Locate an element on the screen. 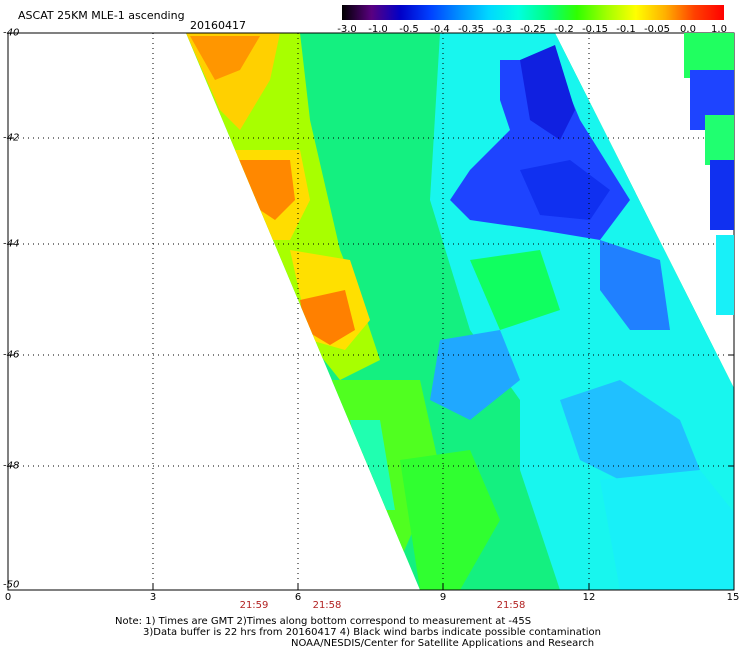 The width and height of the screenshot is (740, 650). colorbar-tick-label: -0.3 is located at coordinates (502, 29).